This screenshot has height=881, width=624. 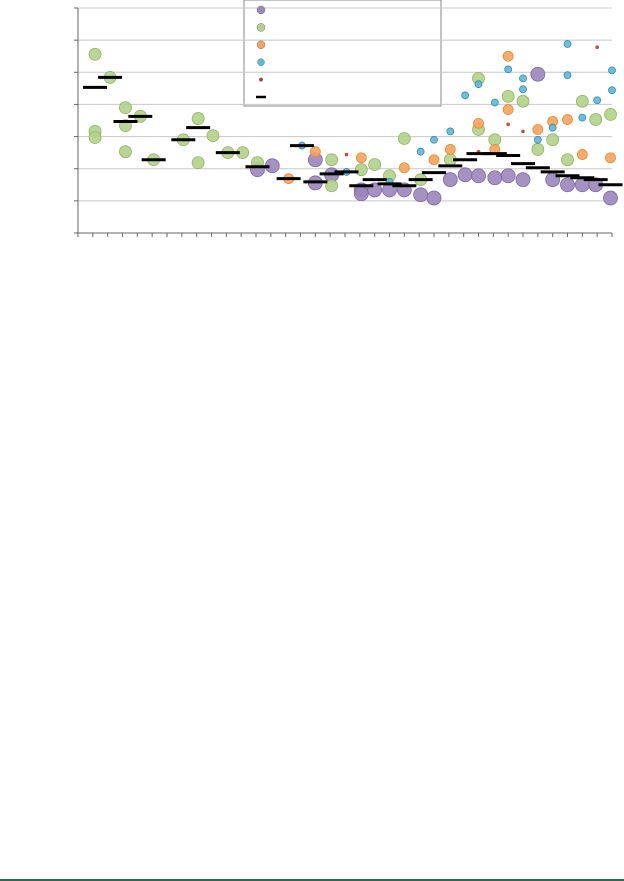 I want to click on footer-rule, so click(x=312, y=880).